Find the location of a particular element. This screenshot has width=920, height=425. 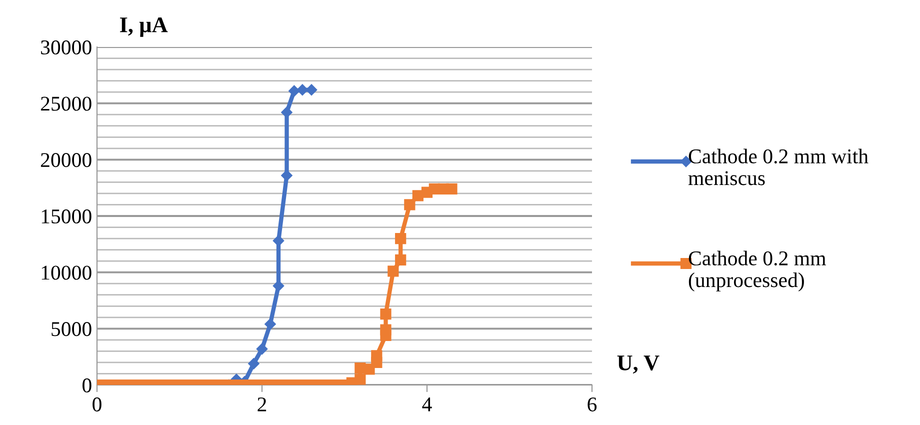

y-tick-label: 20000 is located at coordinates (66, 160).